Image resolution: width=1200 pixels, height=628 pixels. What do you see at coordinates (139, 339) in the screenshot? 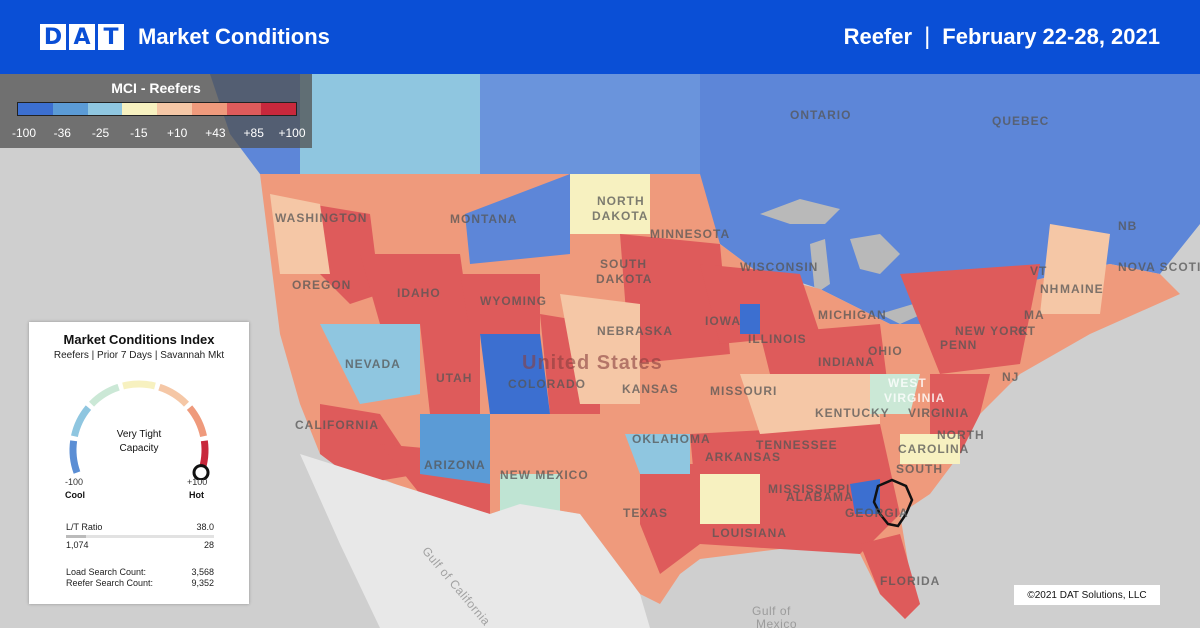
I see `card-title: Market Conditions Index` at bounding box center [139, 339].